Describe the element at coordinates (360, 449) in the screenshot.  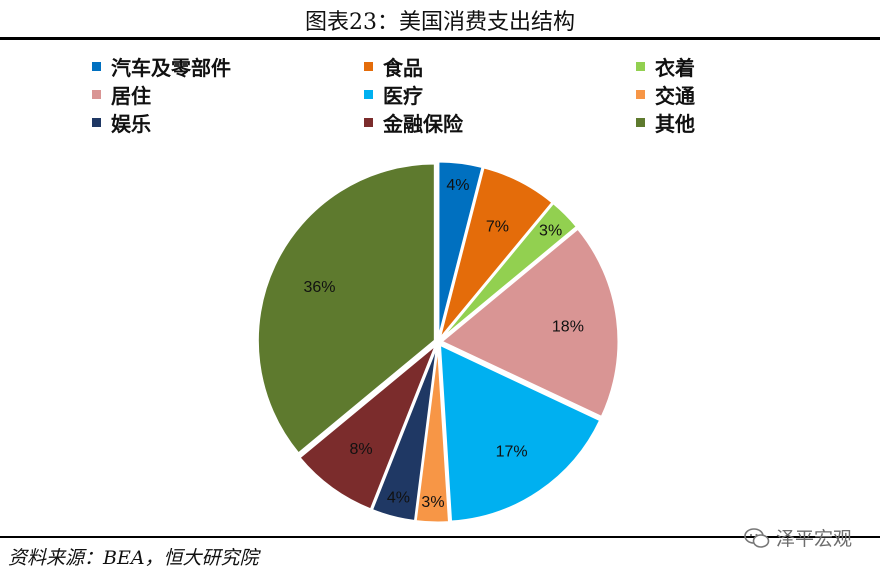
I see `slice-data-label: 8%` at that location.